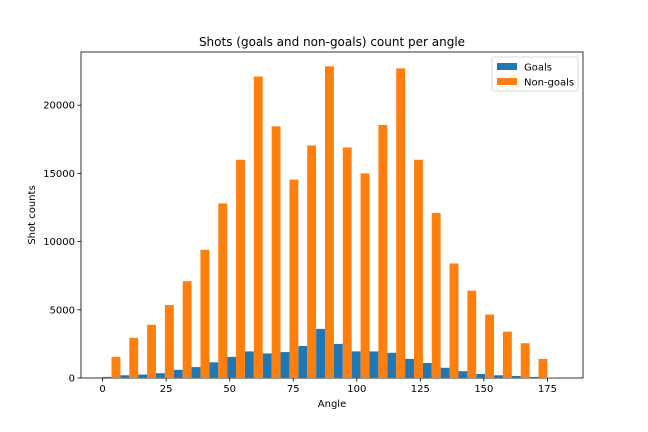 This screenshot has width=648, height=432. Describe the element at coordinates (328, 386) in the screenshot. I see `x-axis: 0 25 50 75 100 125 150 175` at that location.